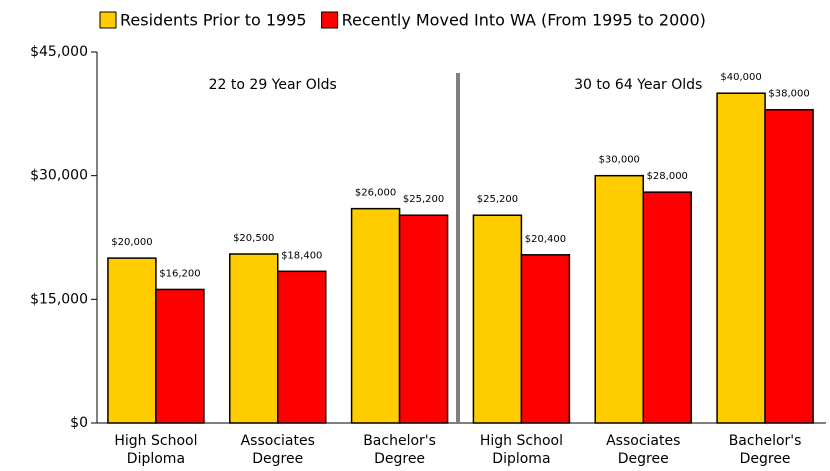  I want to click on value-label: $20,000, so click(131, 242).